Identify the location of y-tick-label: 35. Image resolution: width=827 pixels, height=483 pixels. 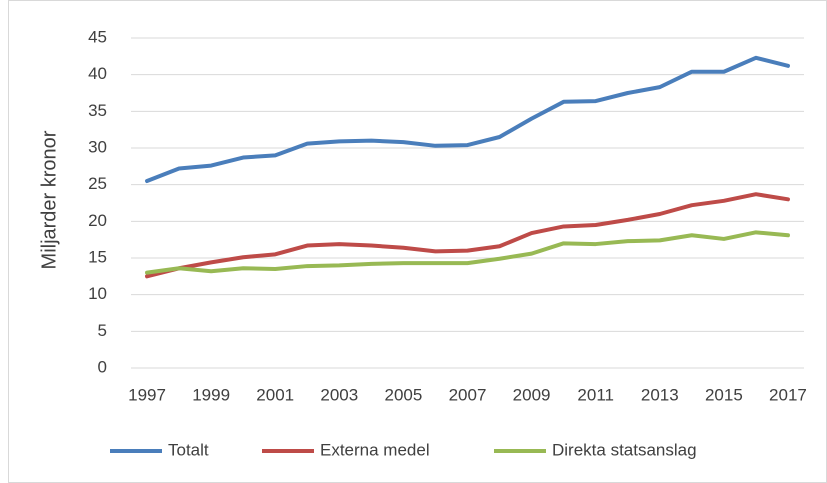
(97, 110).